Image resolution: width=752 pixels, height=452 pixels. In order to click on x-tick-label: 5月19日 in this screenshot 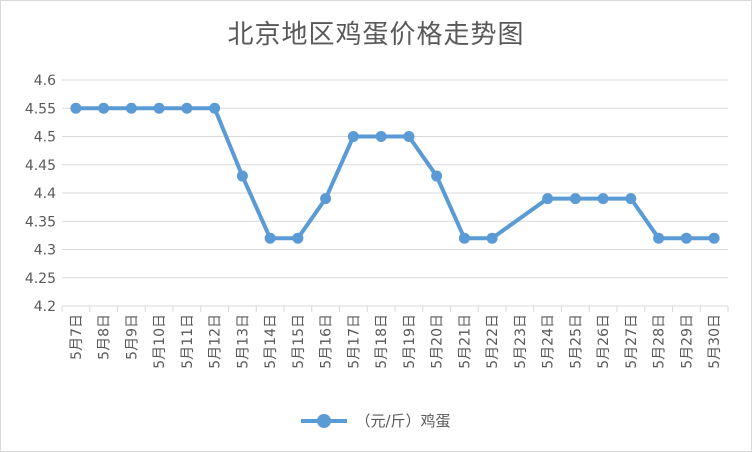, I will do `click(410, 341)`.